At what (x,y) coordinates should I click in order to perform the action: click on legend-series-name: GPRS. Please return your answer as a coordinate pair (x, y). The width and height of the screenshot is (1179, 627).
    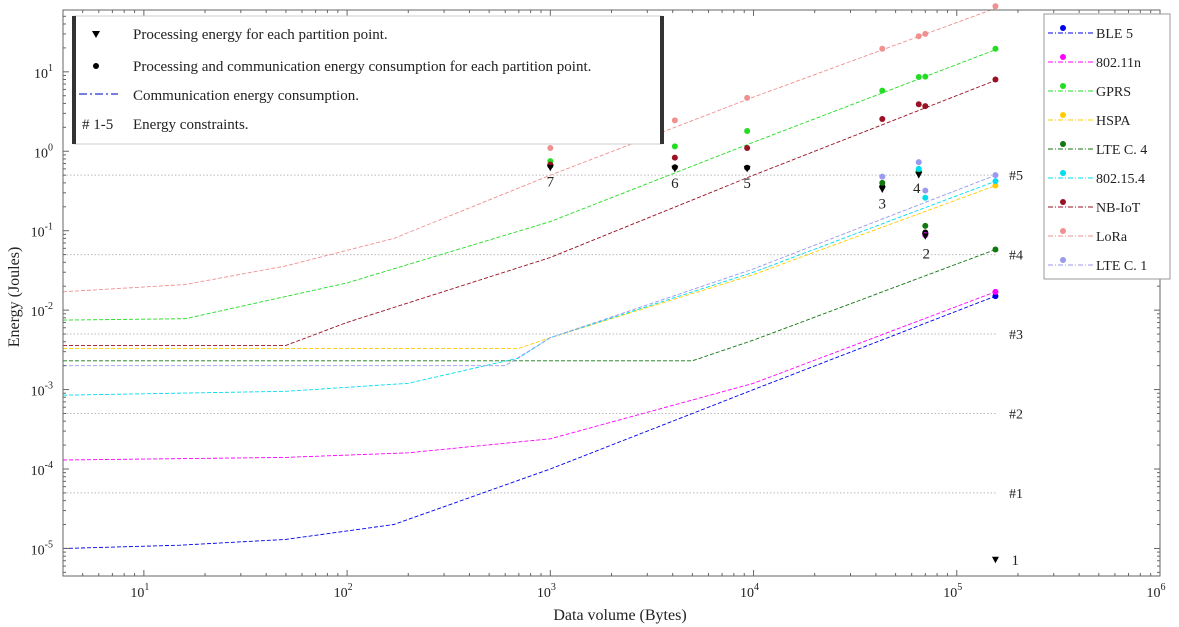
    Looking at the image, I should click on (1113, 92).